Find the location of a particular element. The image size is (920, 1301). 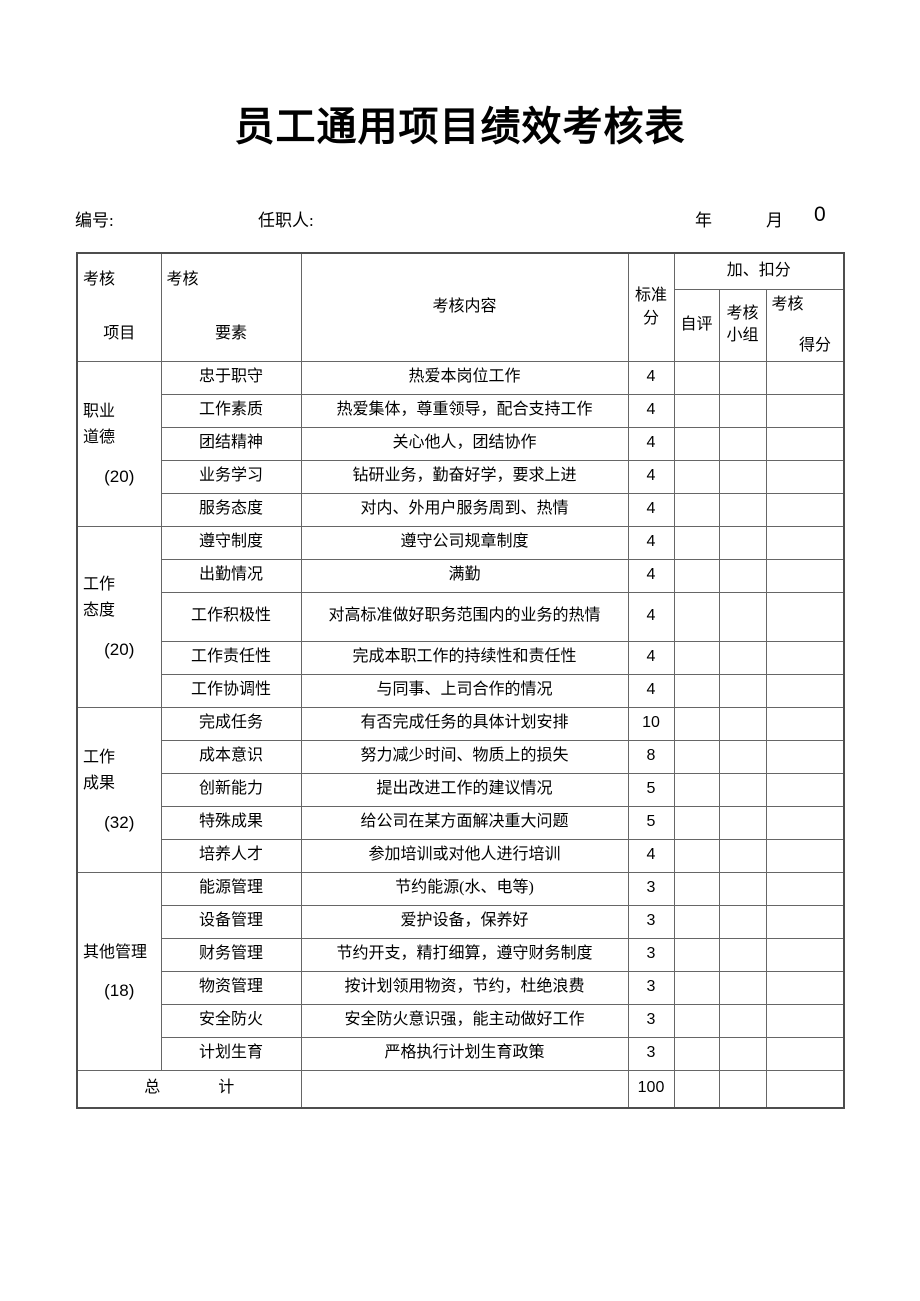

element-cell: 团结精神 is located at coordinates (231, 443).